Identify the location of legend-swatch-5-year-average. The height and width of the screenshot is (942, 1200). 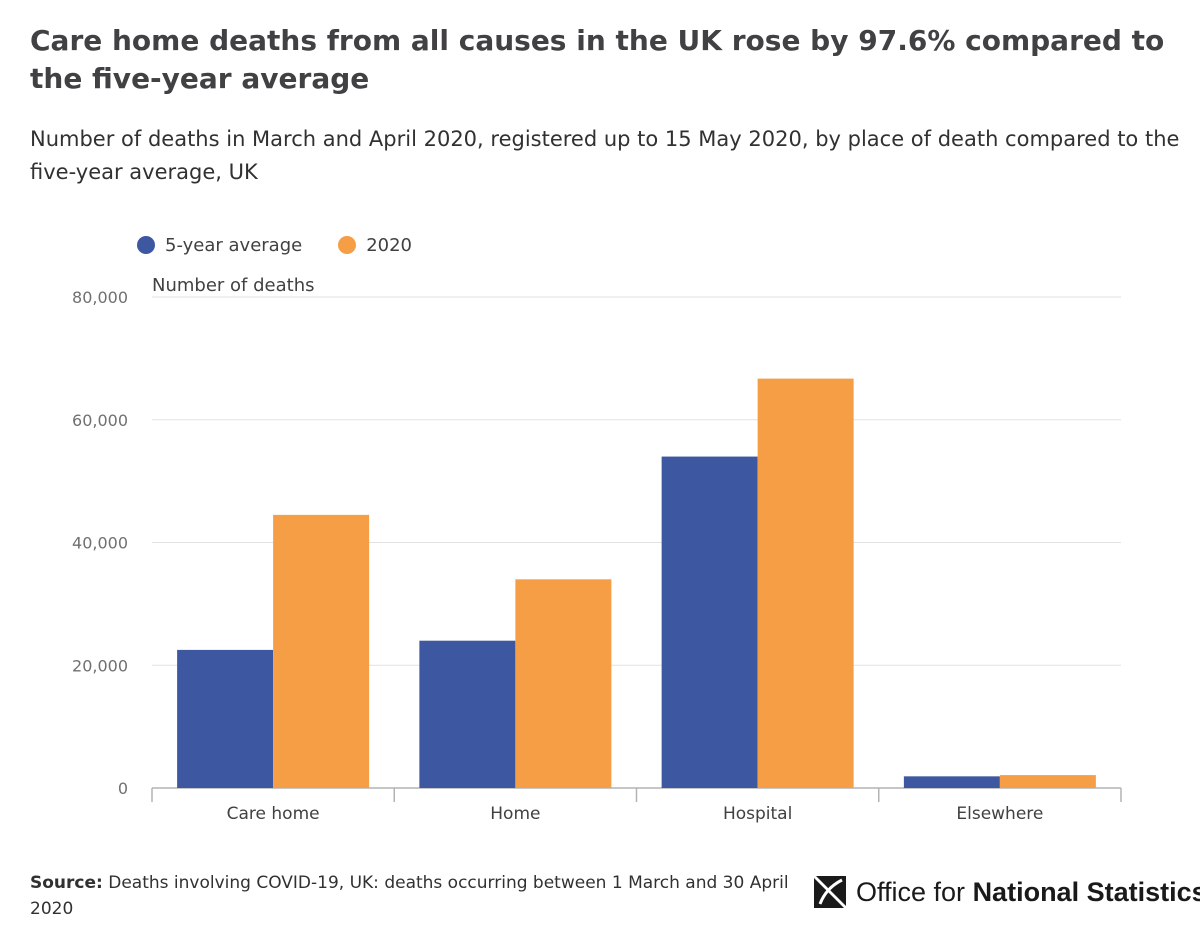
(146, 245).